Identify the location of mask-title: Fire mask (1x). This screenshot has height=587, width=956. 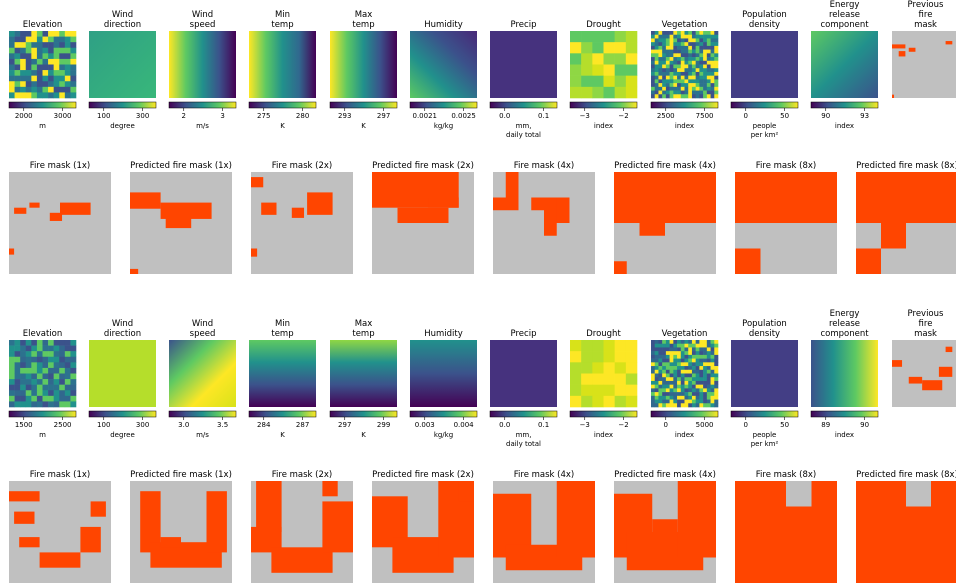
(60, 475).